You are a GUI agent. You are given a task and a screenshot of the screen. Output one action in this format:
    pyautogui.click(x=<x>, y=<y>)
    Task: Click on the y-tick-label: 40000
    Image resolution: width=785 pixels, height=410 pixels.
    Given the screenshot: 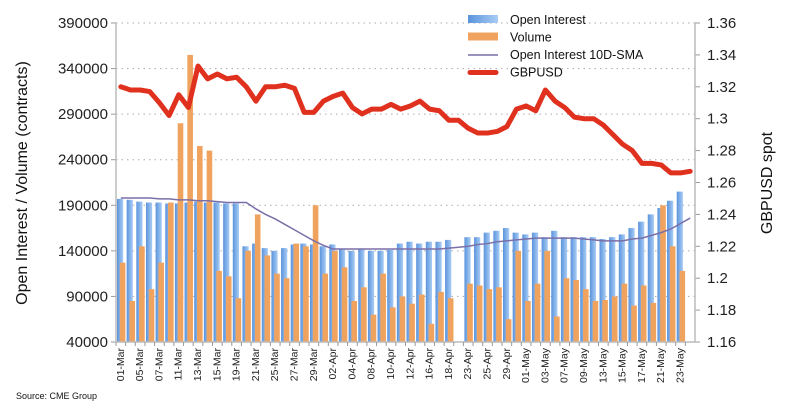 What is the action you would take?
    pyautogui.click(x=87, y=342)
    